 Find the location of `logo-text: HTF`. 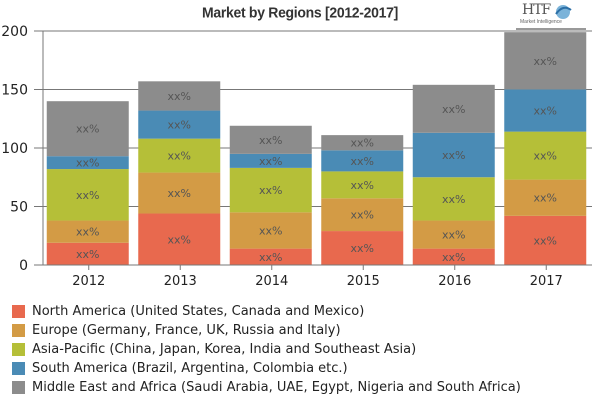

logo-text: HTF is located at coordinates (536, 10).